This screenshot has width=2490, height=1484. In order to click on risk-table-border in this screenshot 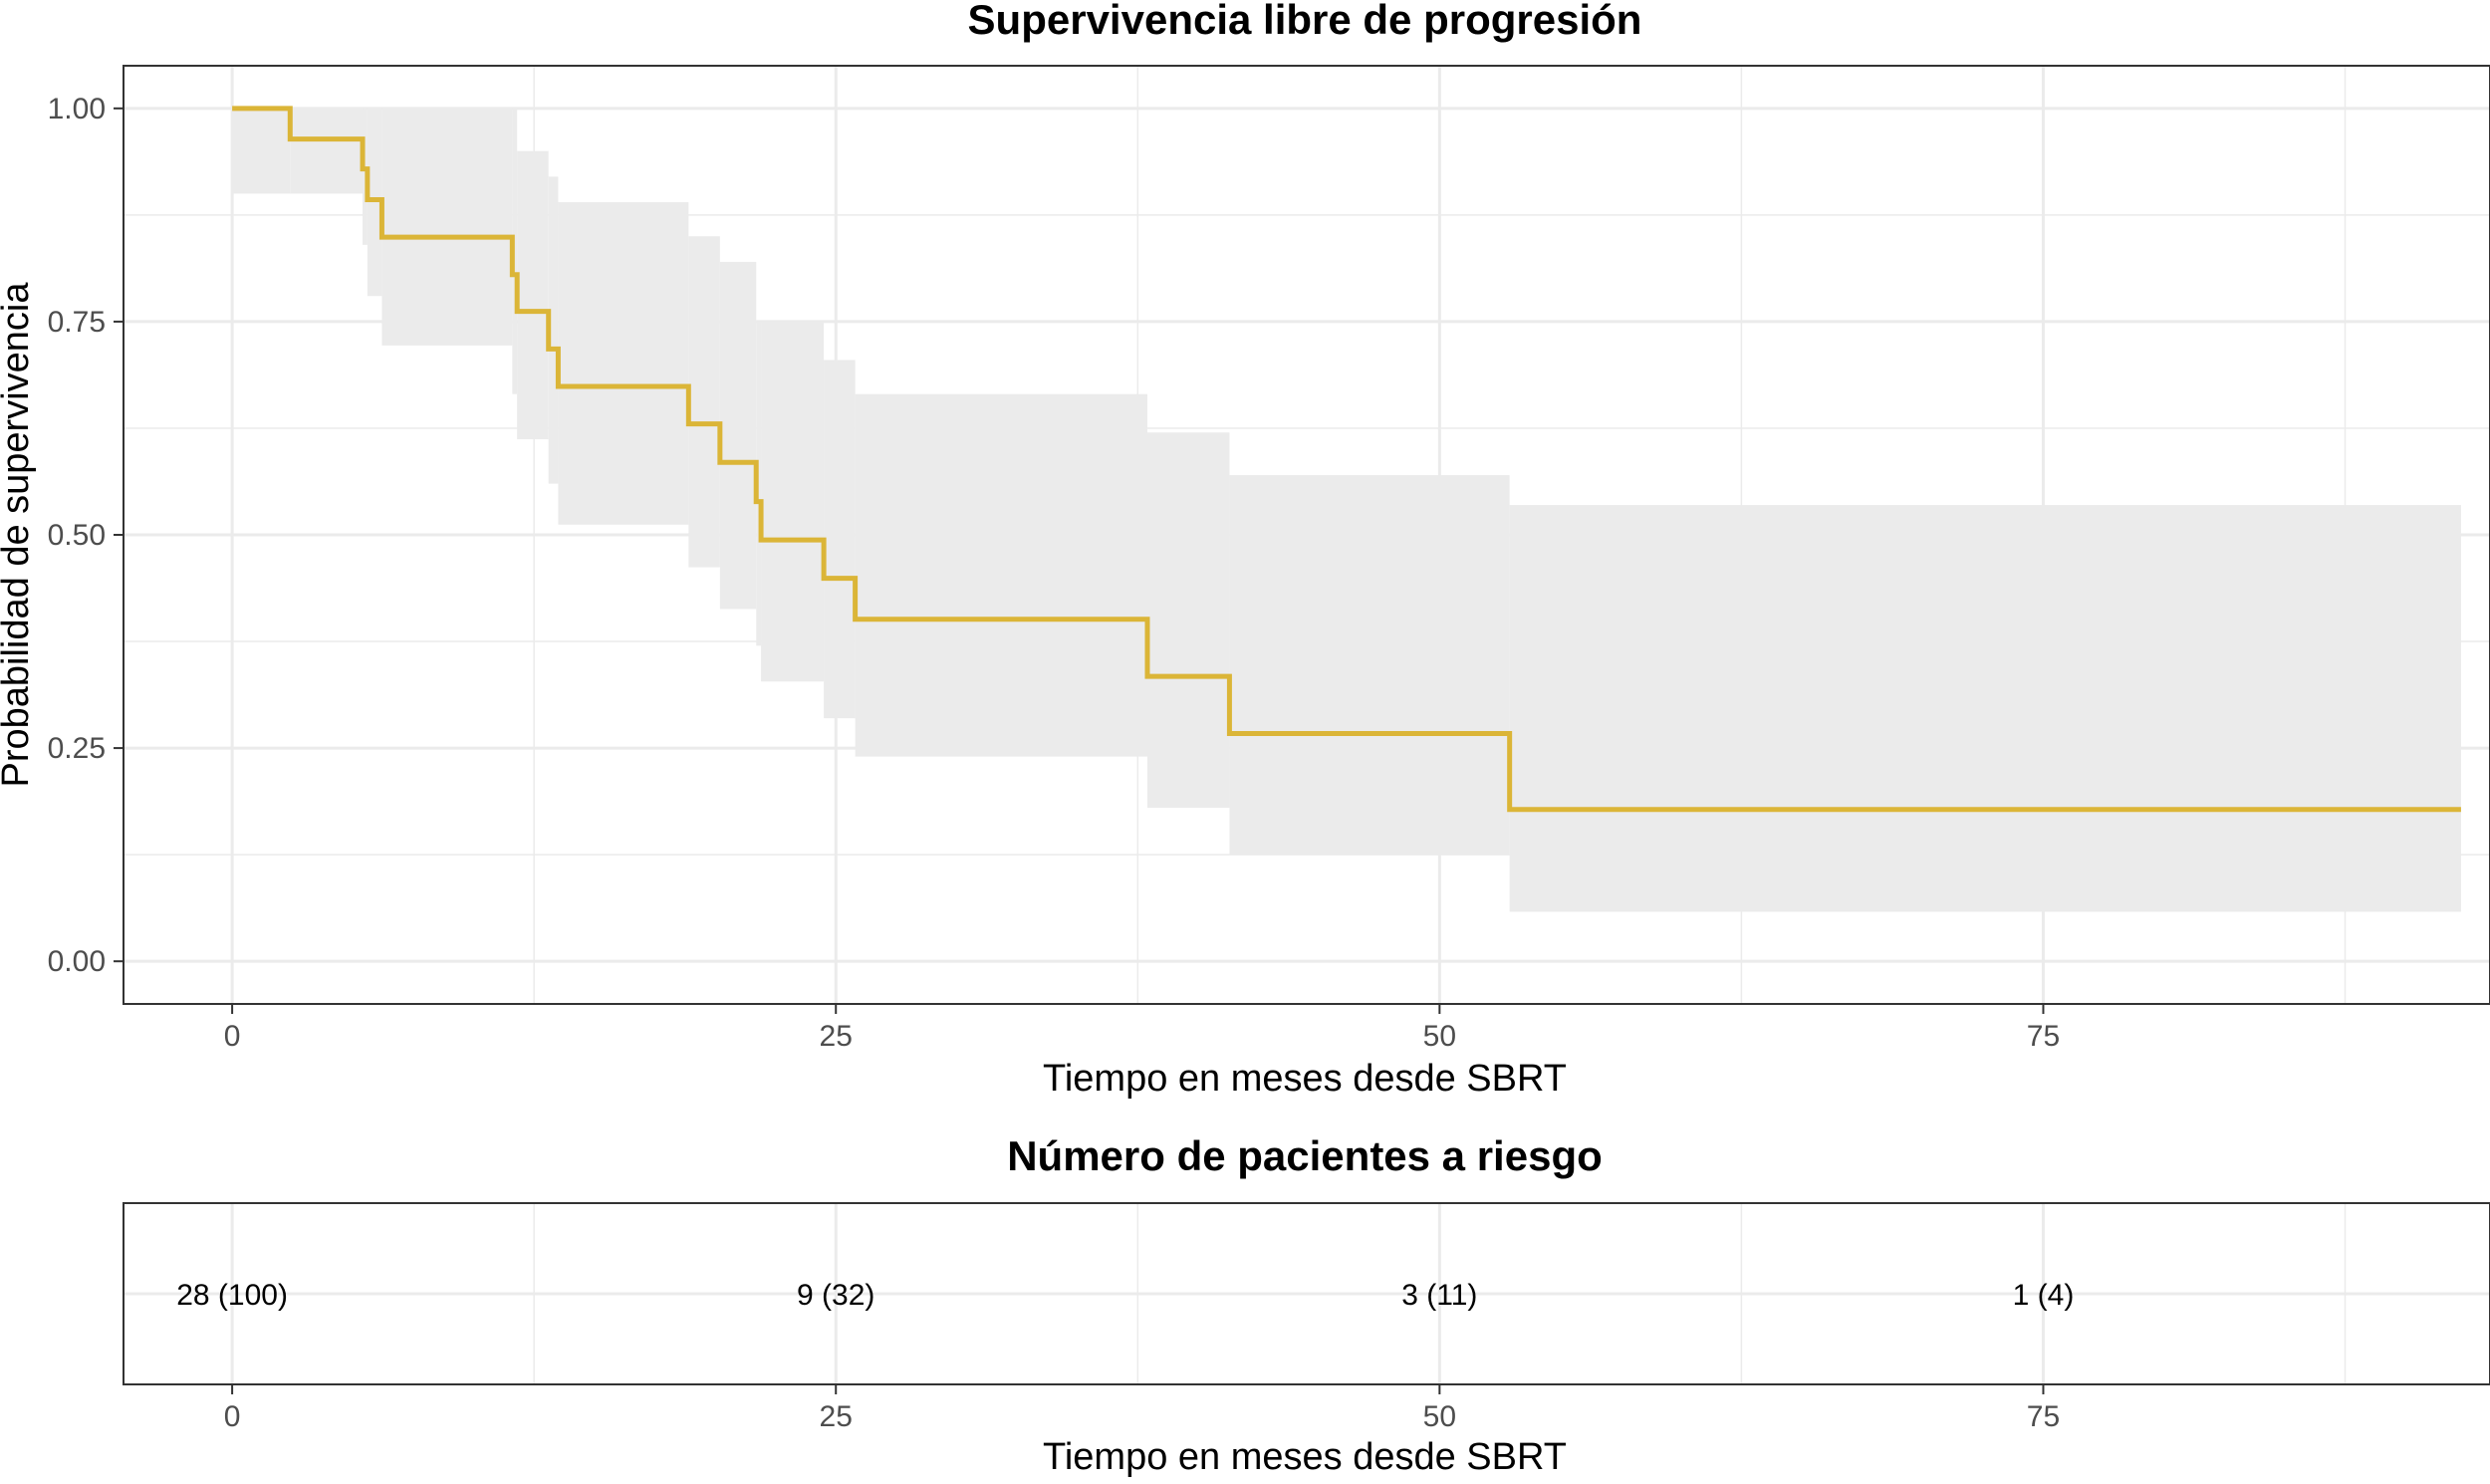, I will do `click(1306, 1293)`.